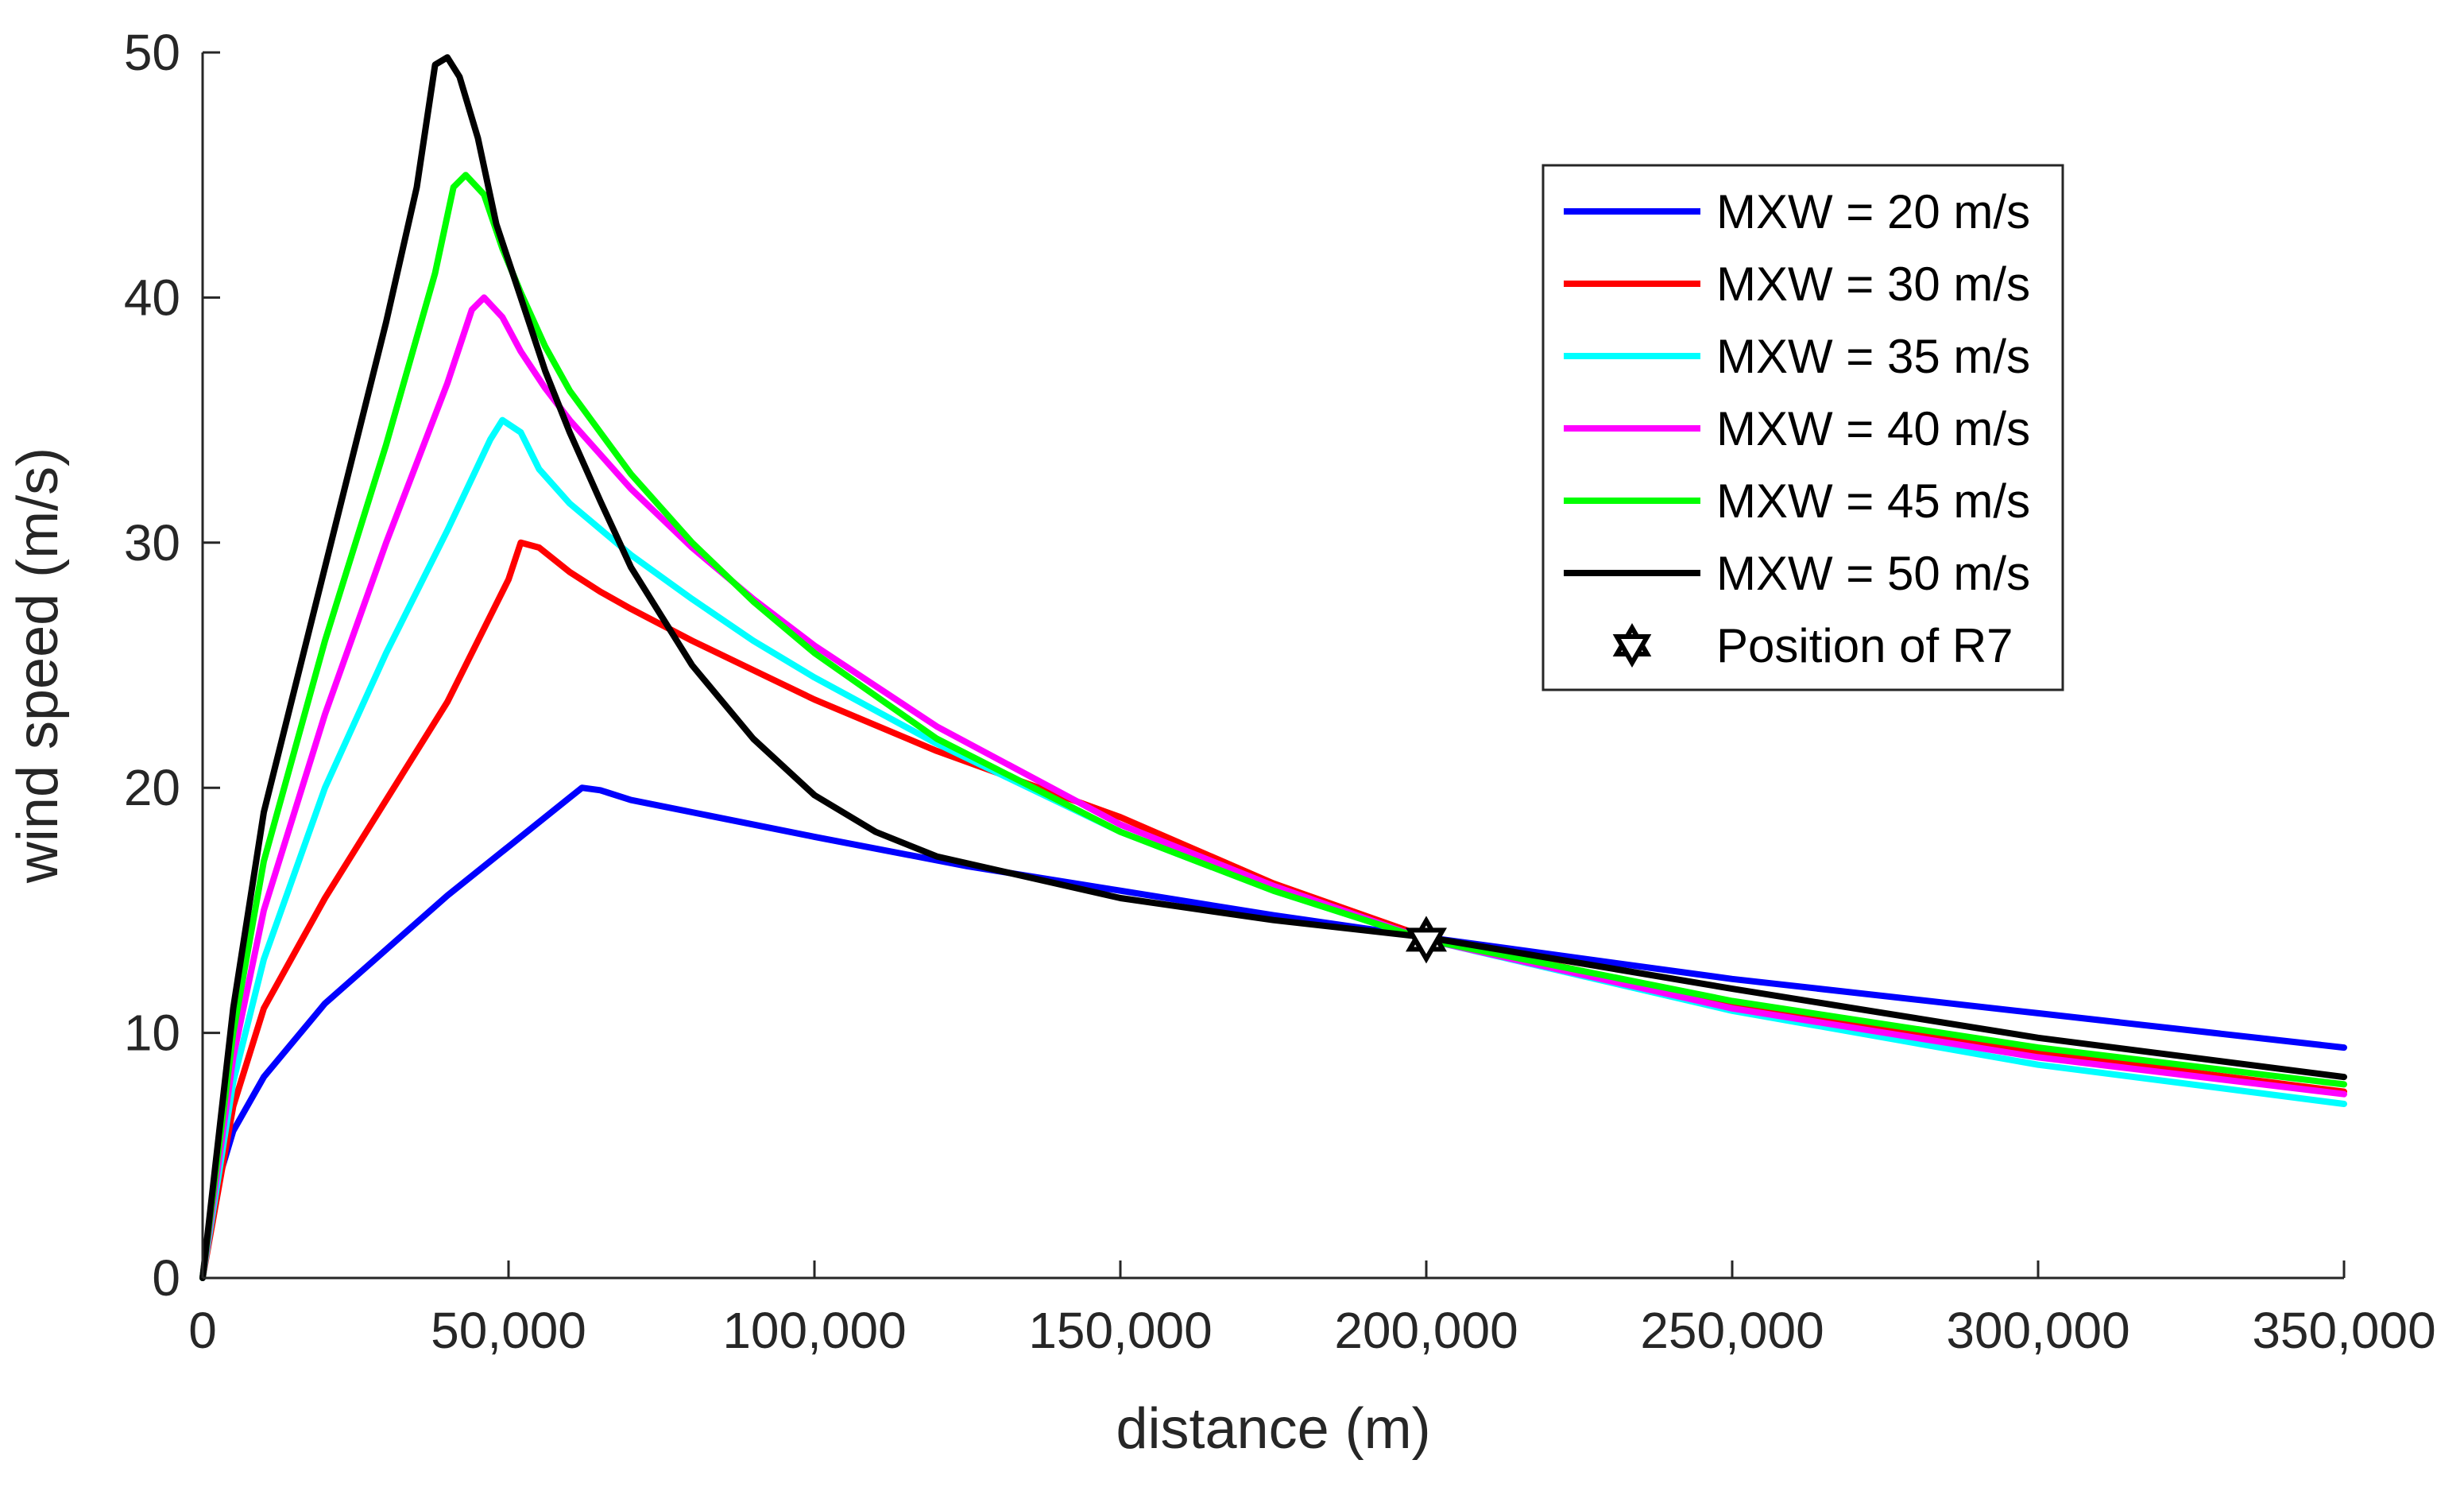 Image resolution: width=2464 pixels, height=1487 pixels. I want to click on plot-markers, so click(1426, 940).